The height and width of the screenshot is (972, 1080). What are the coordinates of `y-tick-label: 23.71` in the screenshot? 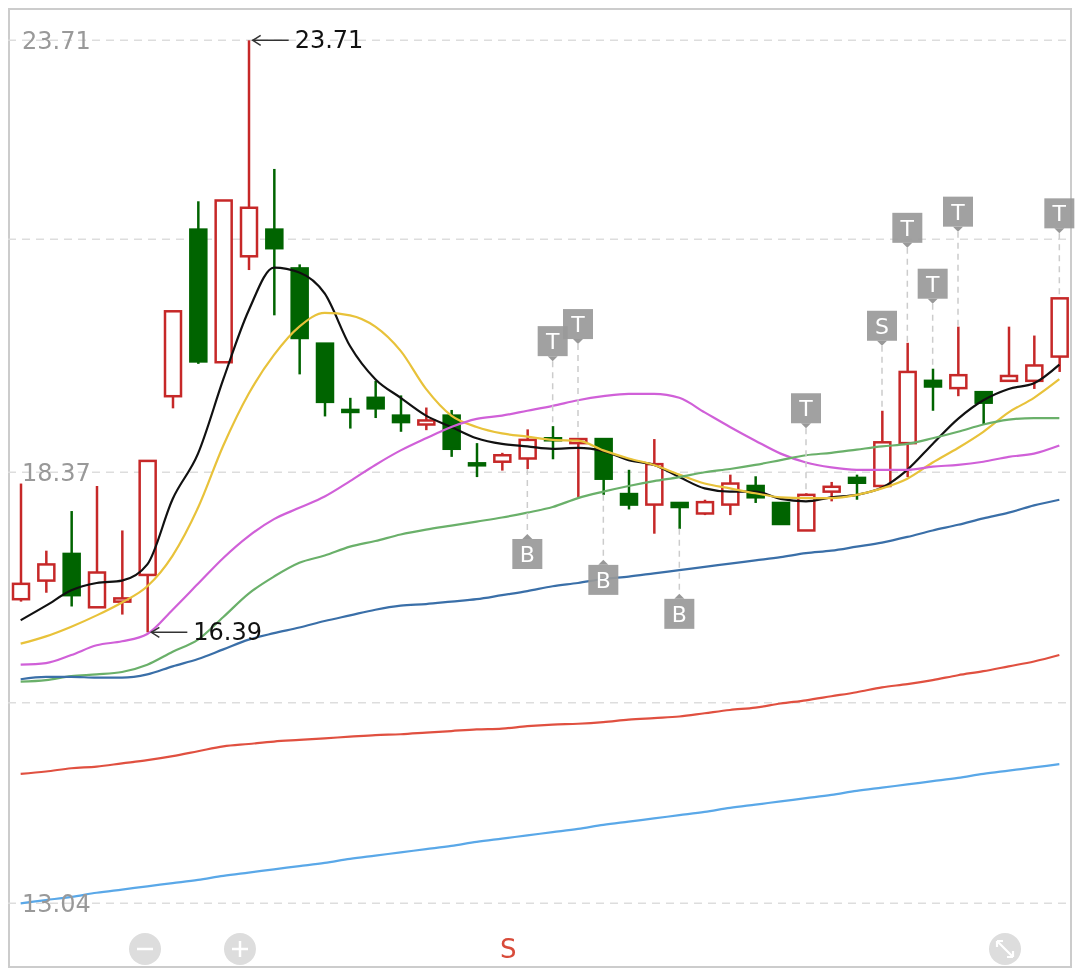 It's located at (56, 41).